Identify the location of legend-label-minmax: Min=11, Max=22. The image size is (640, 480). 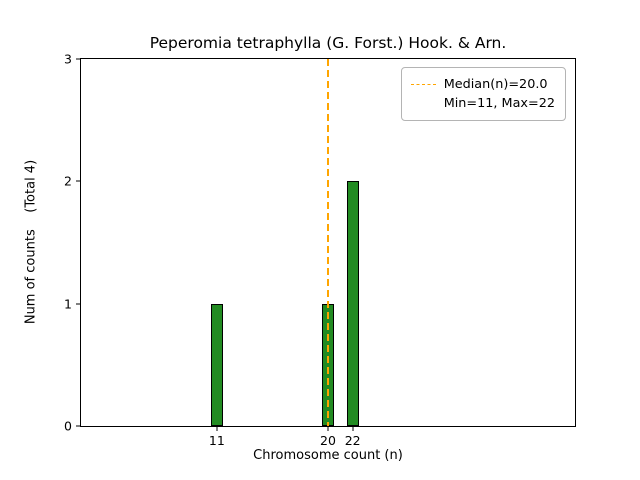
(499, 103).